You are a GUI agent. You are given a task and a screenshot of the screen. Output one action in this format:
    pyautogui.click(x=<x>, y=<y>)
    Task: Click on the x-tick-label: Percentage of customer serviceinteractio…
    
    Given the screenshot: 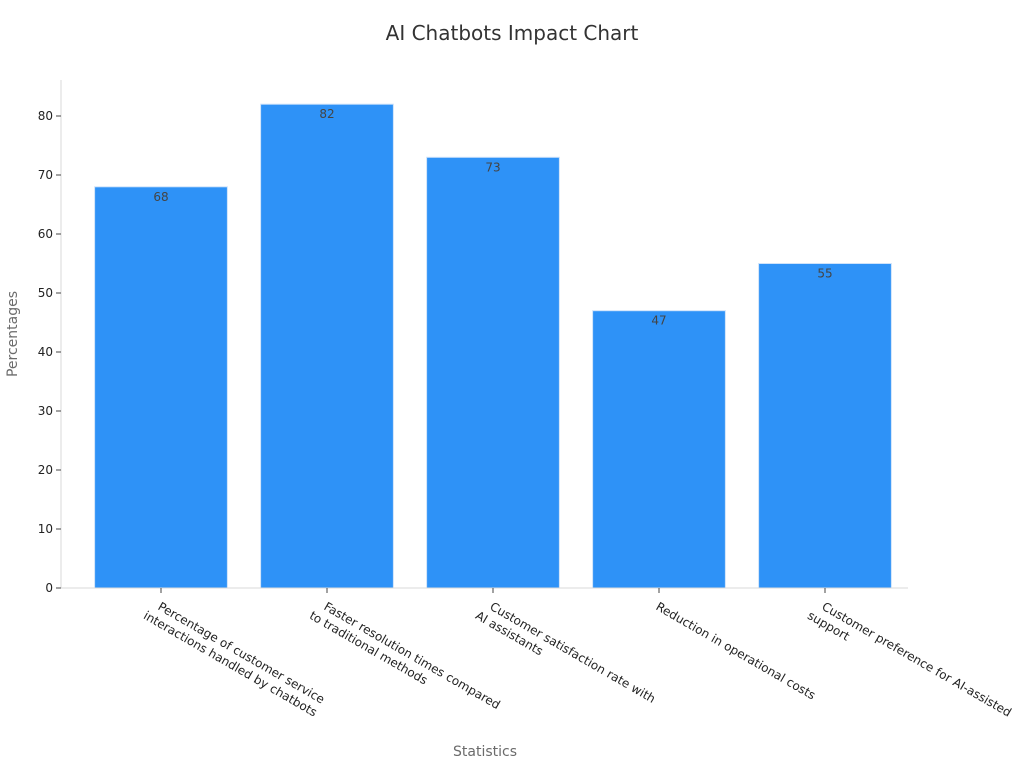 What is the action you would take?
    pyautogui.click(x=234, y=657)
    